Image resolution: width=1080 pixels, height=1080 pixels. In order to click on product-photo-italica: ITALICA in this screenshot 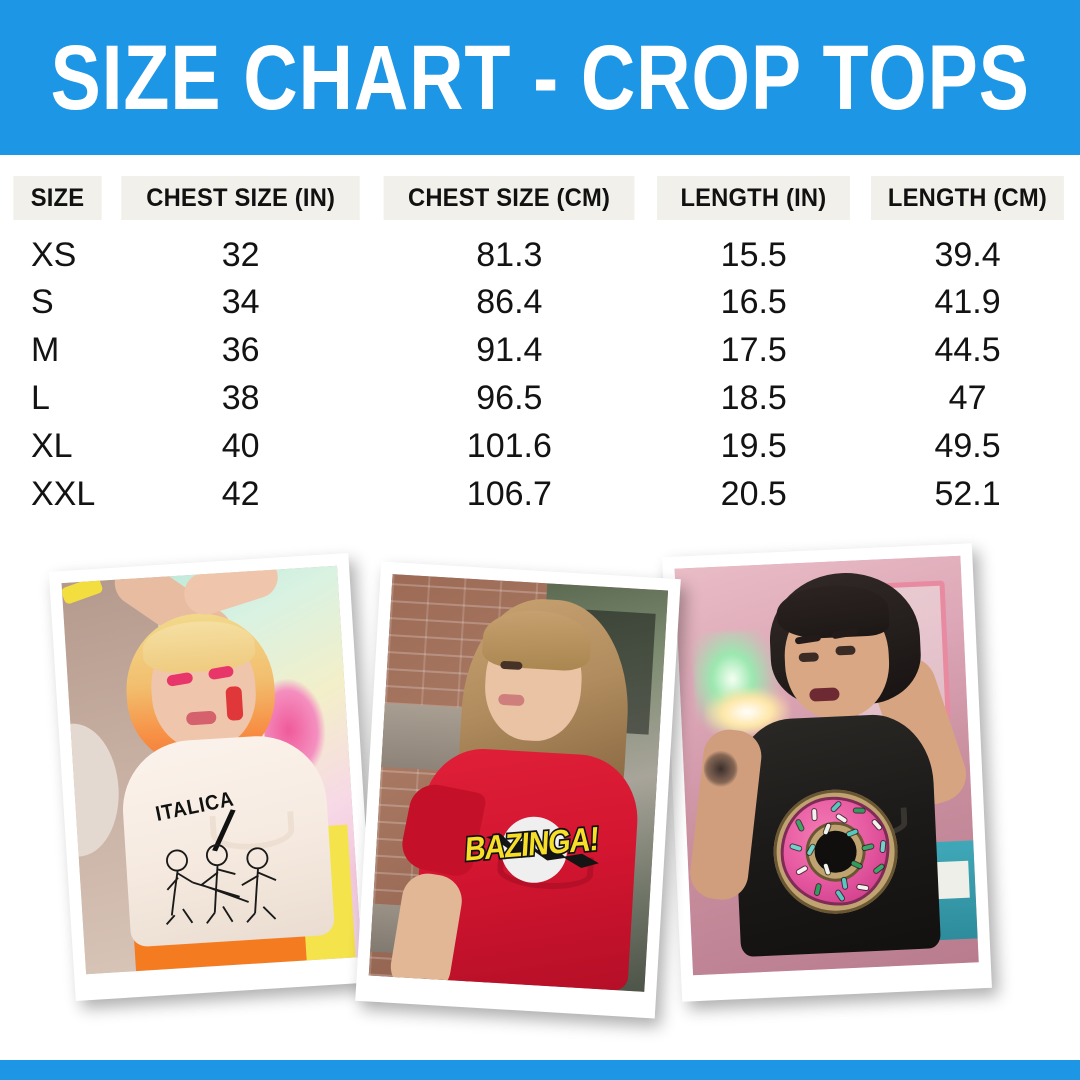, I will do `click(212, 777)`.